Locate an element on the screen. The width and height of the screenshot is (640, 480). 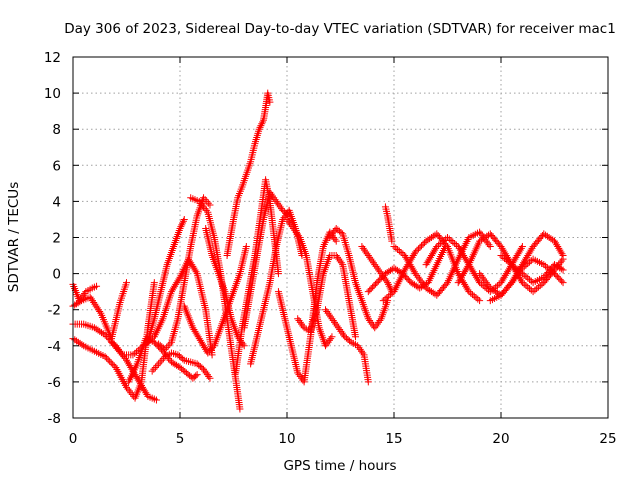
y-tick-label: 4 is located at coordinates (56, 202).